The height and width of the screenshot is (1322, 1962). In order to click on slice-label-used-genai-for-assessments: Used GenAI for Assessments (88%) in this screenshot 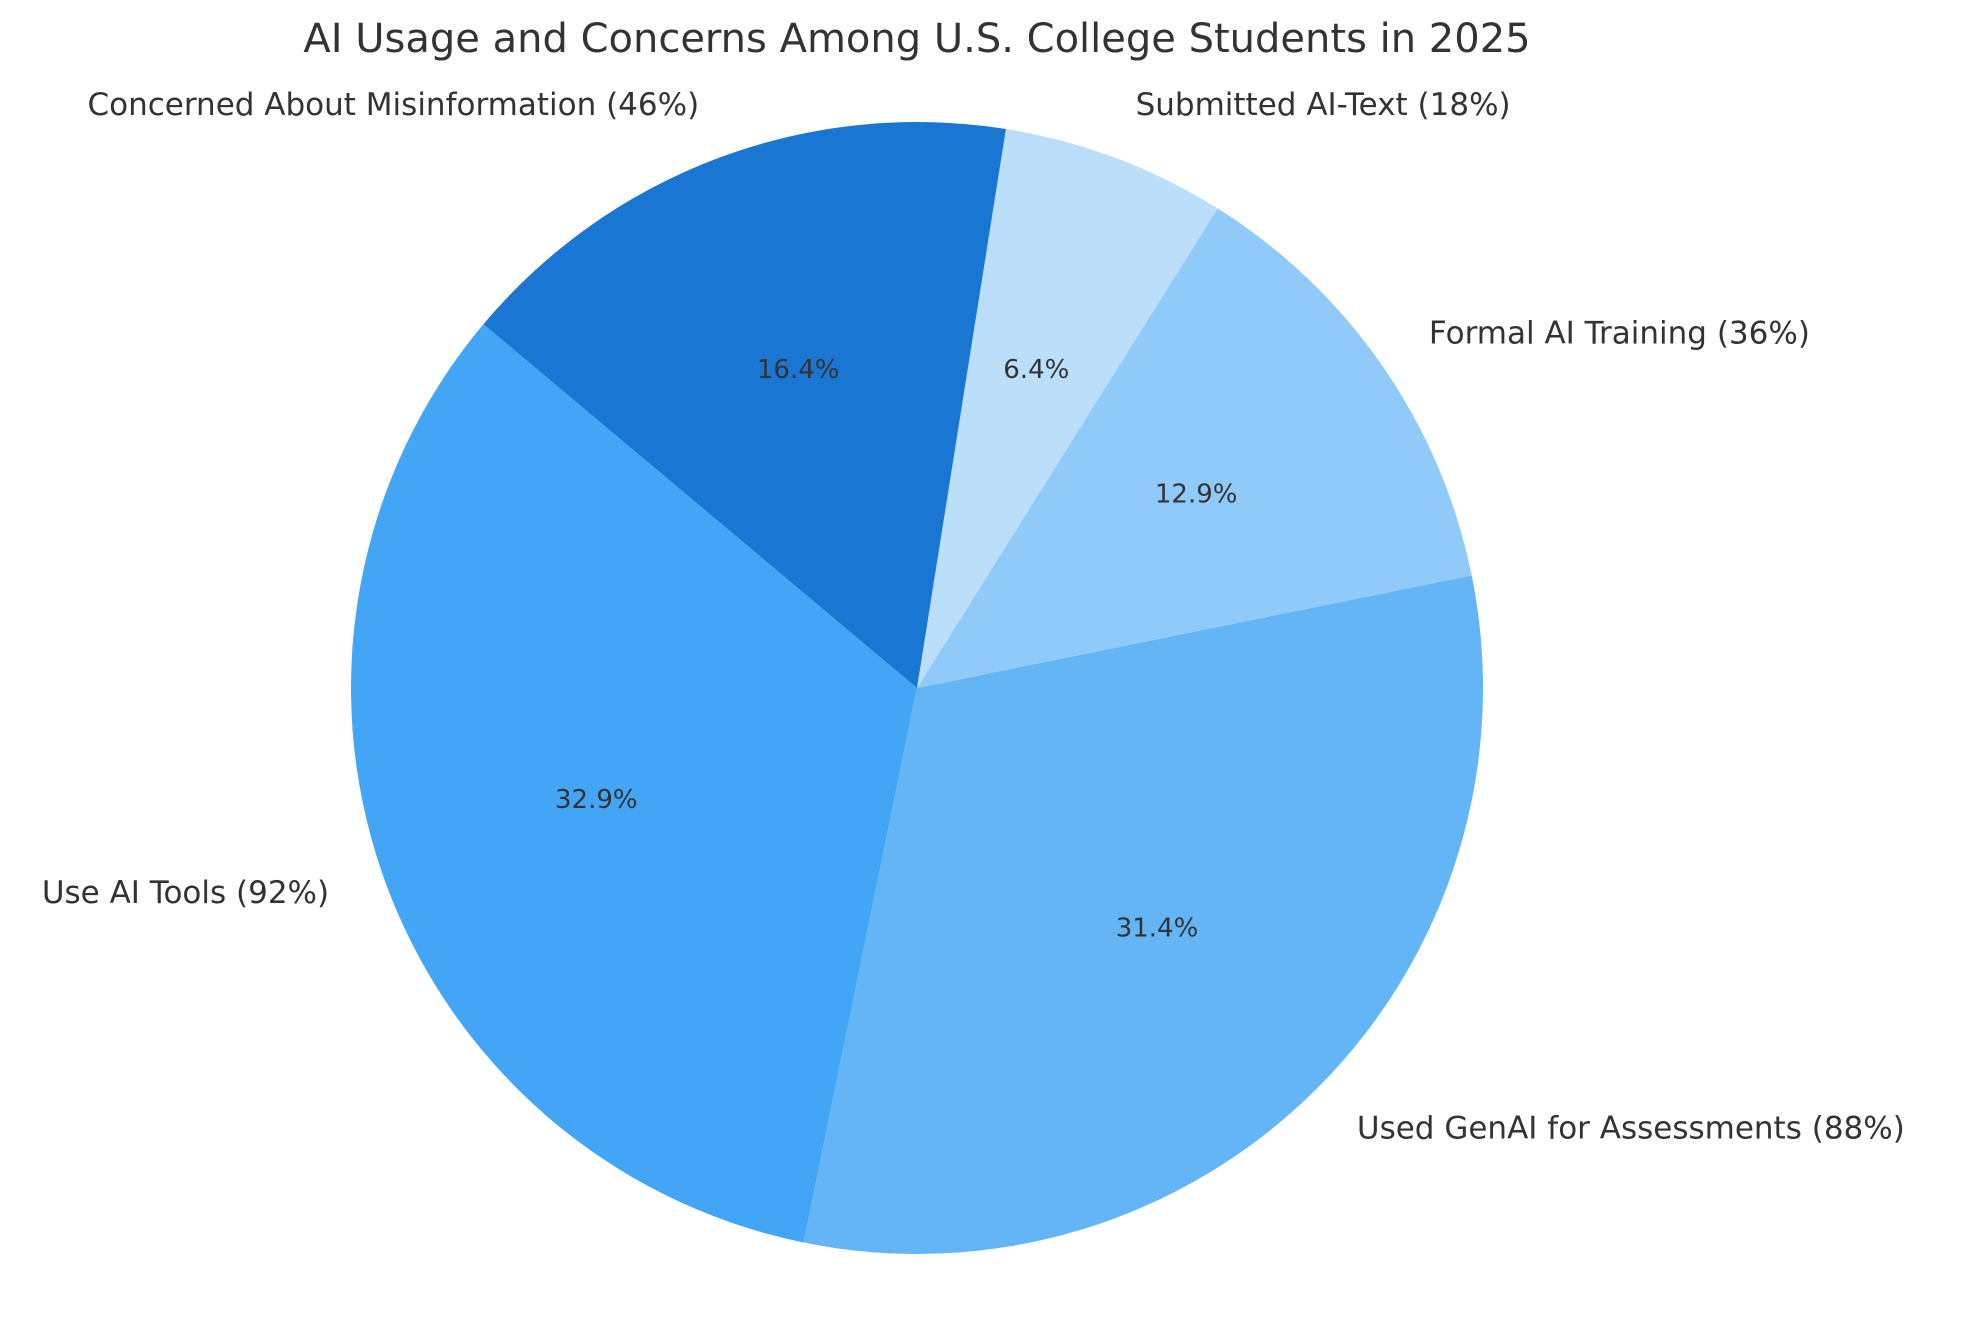, I will do `click(1631, 1129)`.